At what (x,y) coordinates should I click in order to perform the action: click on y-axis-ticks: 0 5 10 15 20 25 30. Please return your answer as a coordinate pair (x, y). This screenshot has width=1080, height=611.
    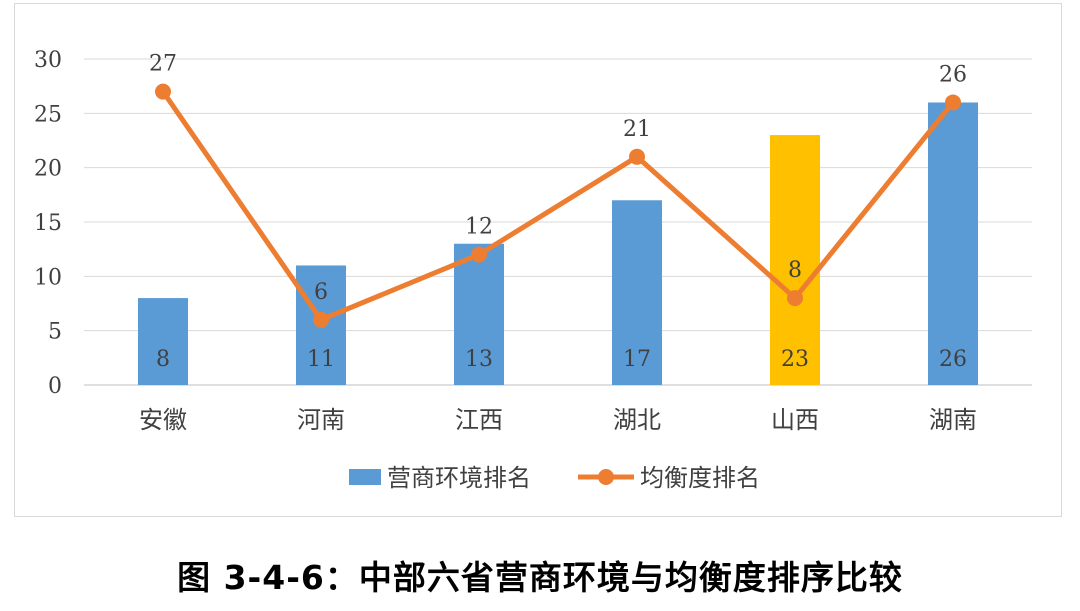
    Looking at the image, I should click on (48, 223).